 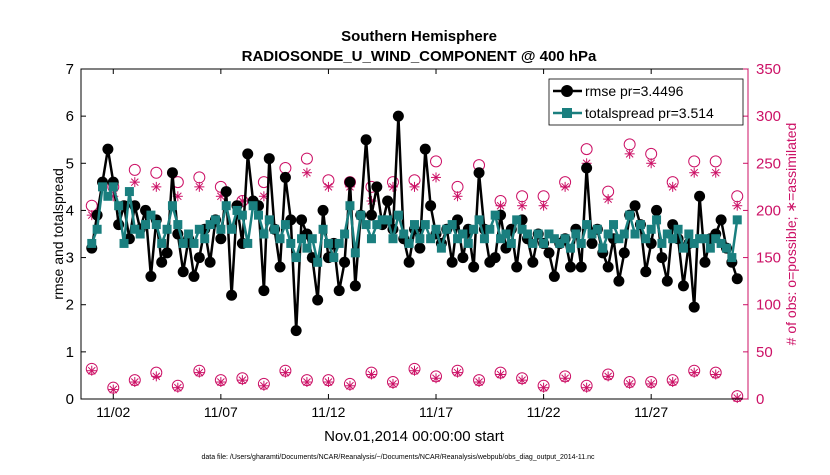 What do you see at coordinates (70, 210) in the screenshot?
I see `y-left-tick-label: 4` at bounding box center [70, 210].